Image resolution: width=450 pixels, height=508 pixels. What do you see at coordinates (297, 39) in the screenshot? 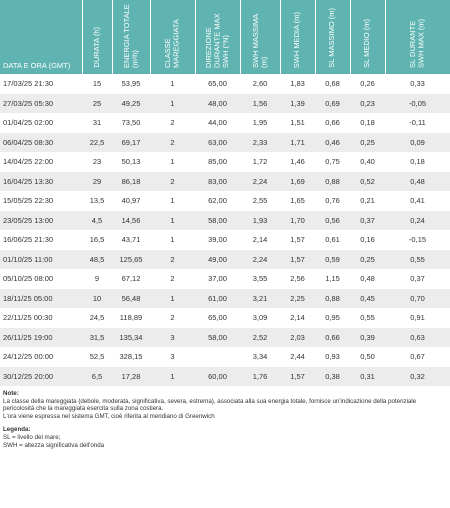
I see `column-header-text: SWH MEDIA (m)` at bounding box center [297, 39].